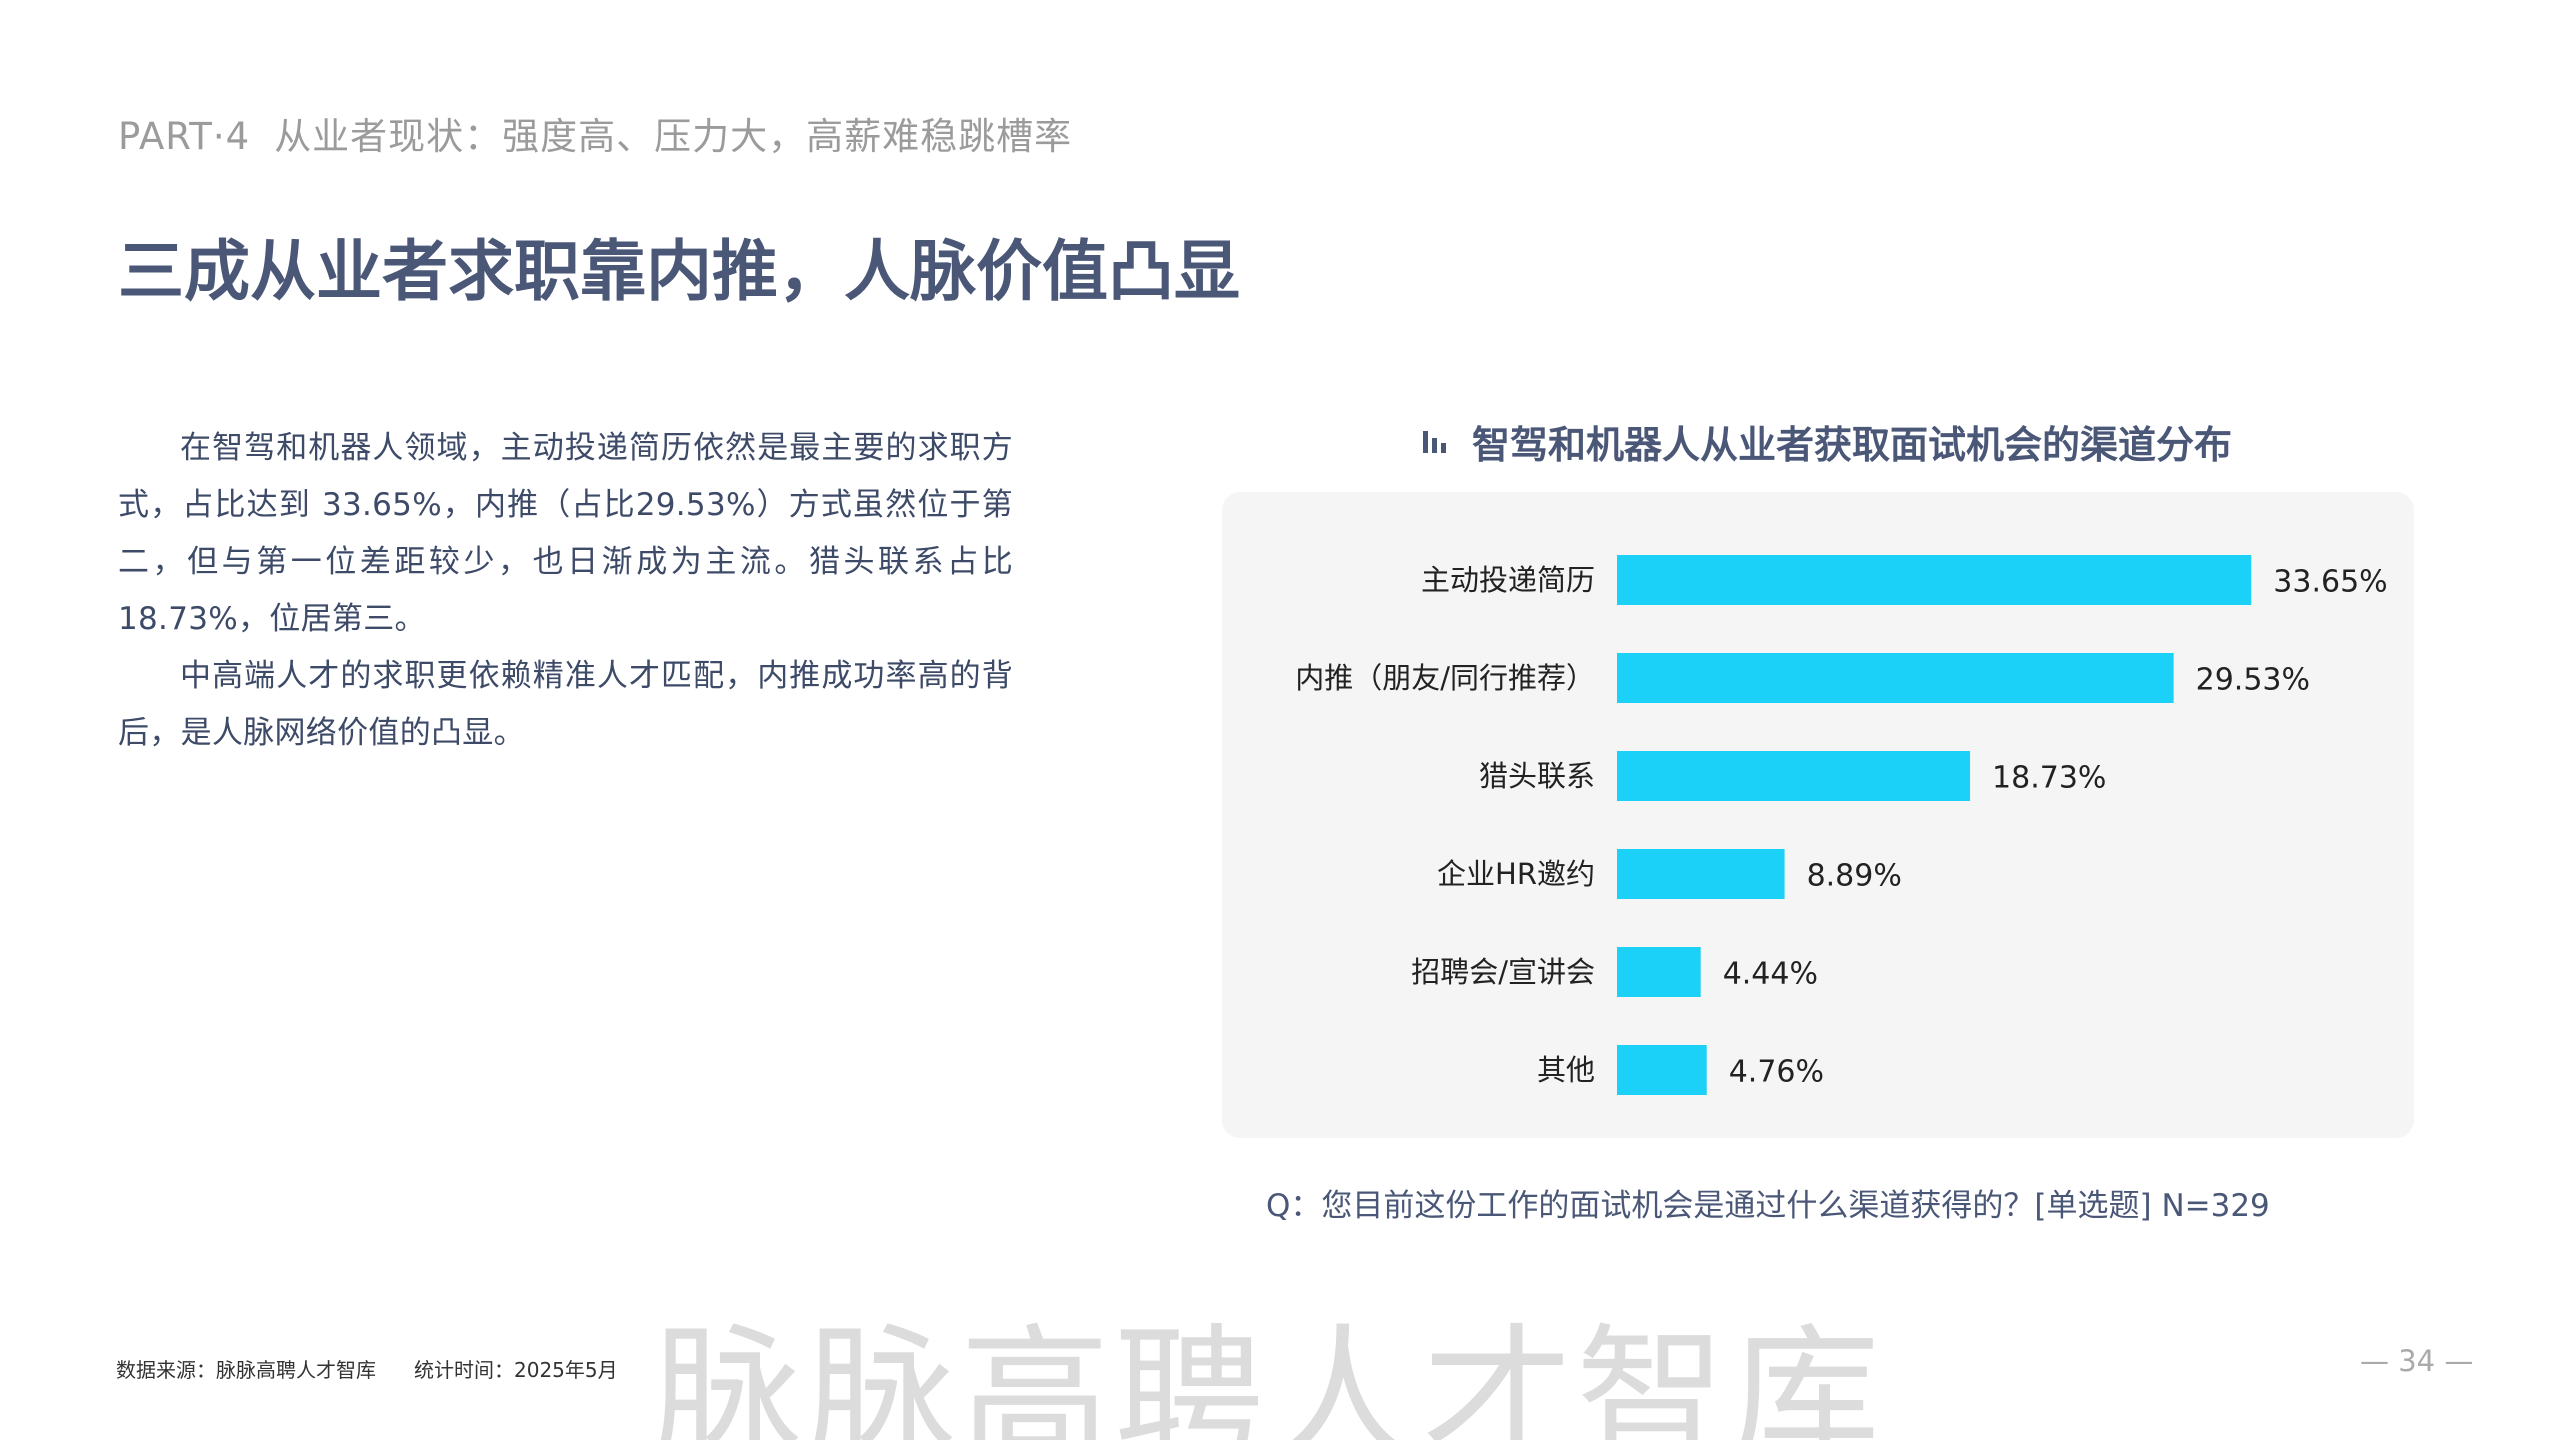 The image size is (2560, 1440). Describe the element at coordinates (2253, 680) in the screenshot. I see `value-label: 29.53%` at that location.